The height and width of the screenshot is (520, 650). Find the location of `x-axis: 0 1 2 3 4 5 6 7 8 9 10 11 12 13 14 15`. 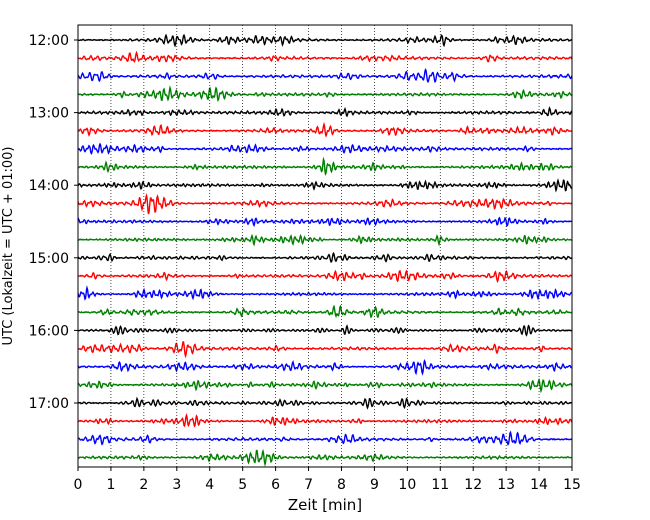

x-axis: 0 1 2 3 4 5 6 7 8 9 10 11 12 13 14 15 is located at coordinates (327, 480).